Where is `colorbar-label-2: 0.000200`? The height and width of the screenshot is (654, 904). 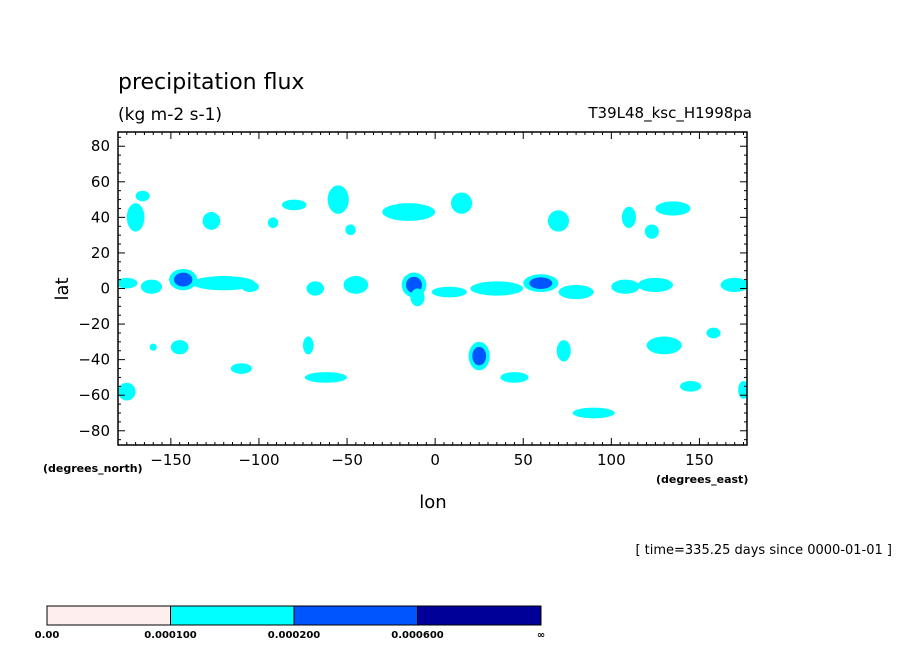 colorbar-label-2: 0.000200 is located at coordinates (294, 635).